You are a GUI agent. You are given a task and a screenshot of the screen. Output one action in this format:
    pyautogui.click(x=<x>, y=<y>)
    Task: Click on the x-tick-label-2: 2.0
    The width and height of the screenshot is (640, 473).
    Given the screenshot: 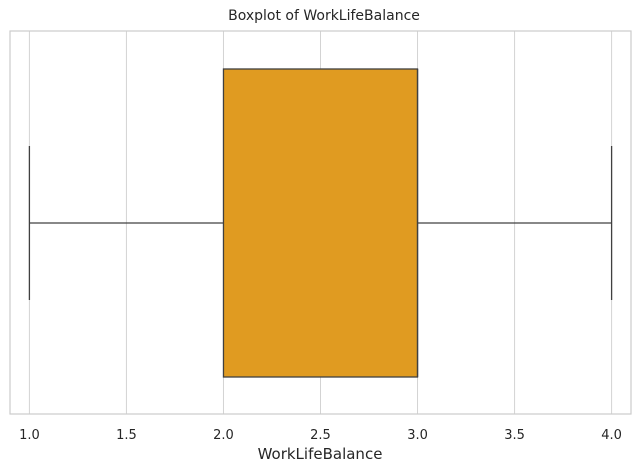 What is the action you would take?
    pyautogui.click(x=223, y=435)
    